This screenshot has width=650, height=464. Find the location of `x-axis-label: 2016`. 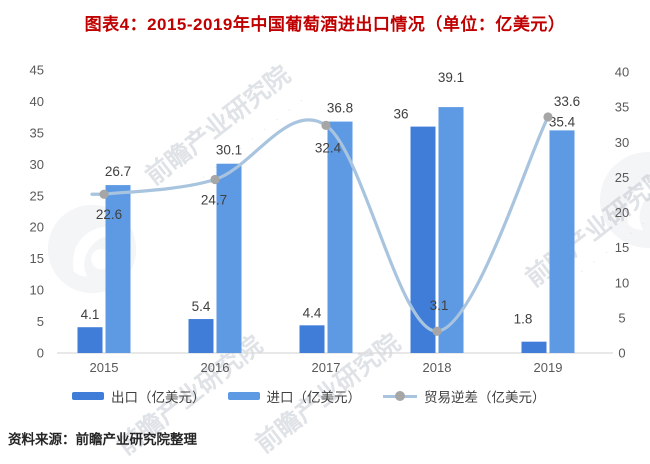

x-axis-label: 2016 is located at coordinates (215, 367).